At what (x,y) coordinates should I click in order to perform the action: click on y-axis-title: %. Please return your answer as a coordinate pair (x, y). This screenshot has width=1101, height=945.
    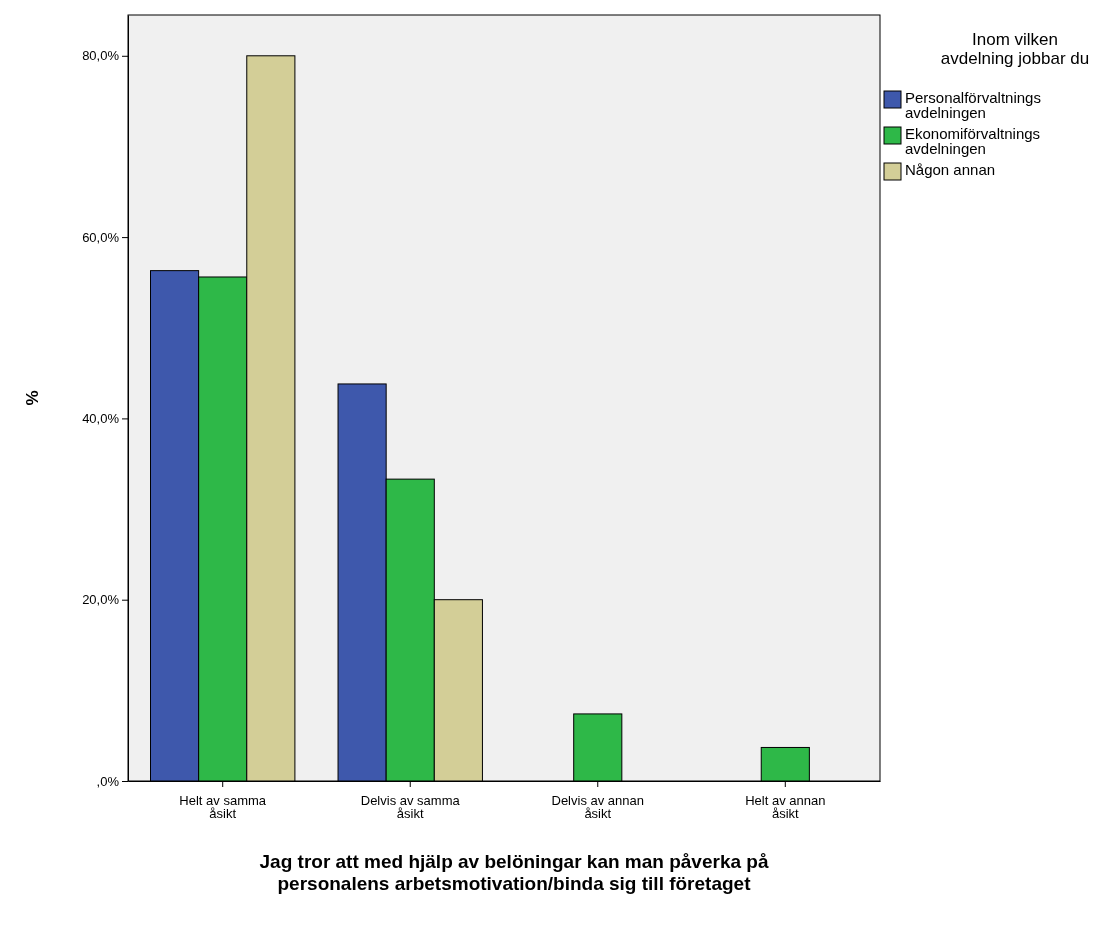
    Looking at the image, I should click on (32, 398).